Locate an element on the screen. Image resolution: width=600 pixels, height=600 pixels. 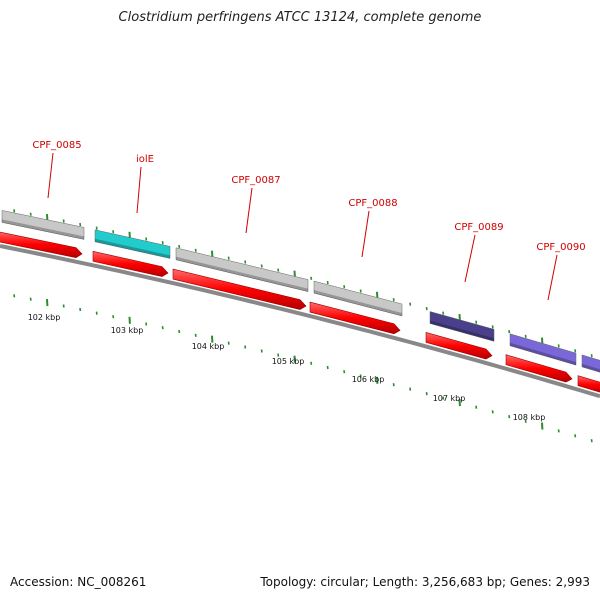
scale-label: 103 kbp is located at coordinates (127, 330).